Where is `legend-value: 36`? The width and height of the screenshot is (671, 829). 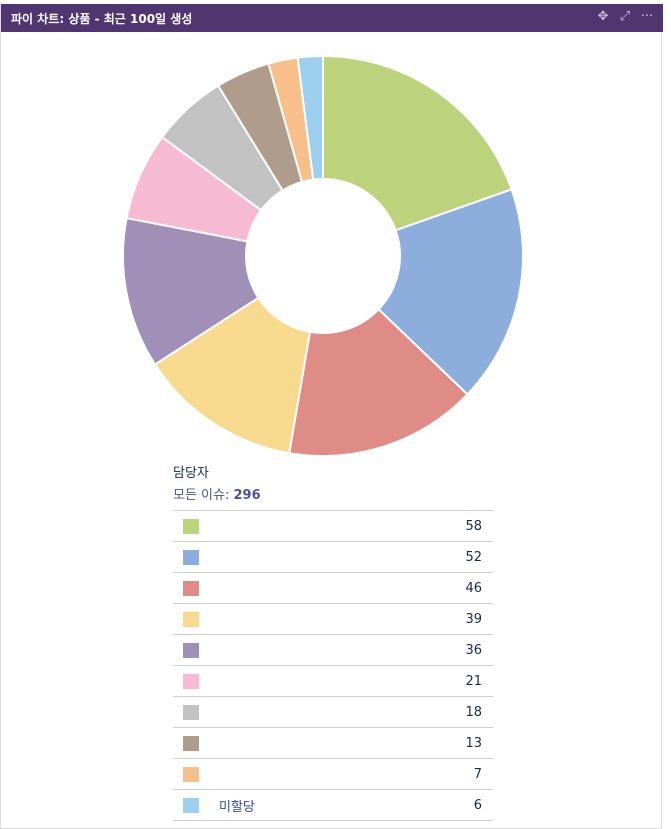 legend-value: 36 is located at coordinates (433, 650).